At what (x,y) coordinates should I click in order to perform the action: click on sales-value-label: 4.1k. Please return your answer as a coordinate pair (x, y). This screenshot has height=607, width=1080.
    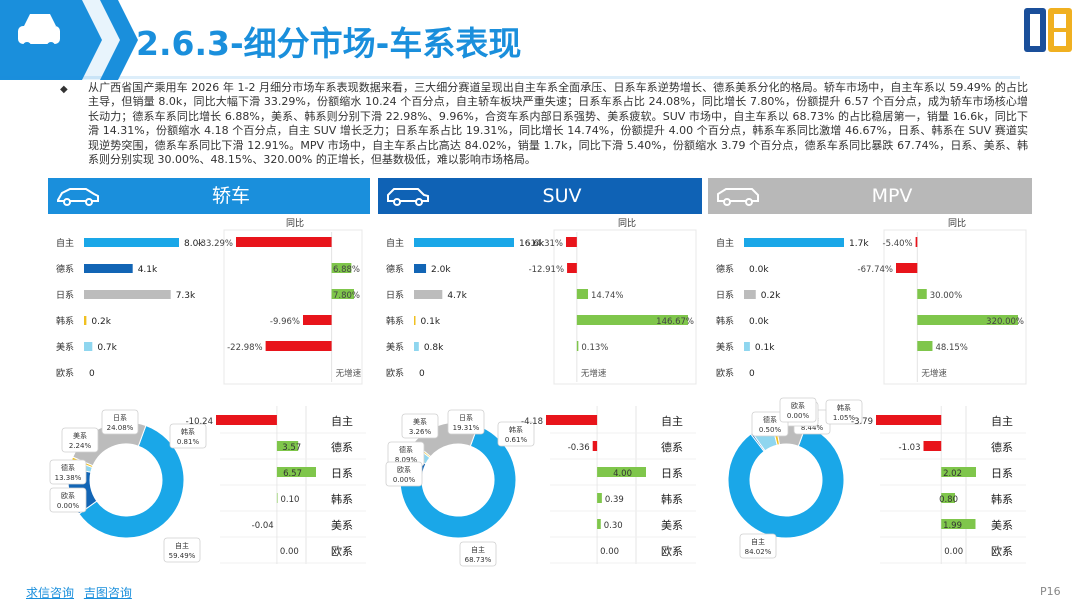
    Looking at the image, I should click on (148, 270).